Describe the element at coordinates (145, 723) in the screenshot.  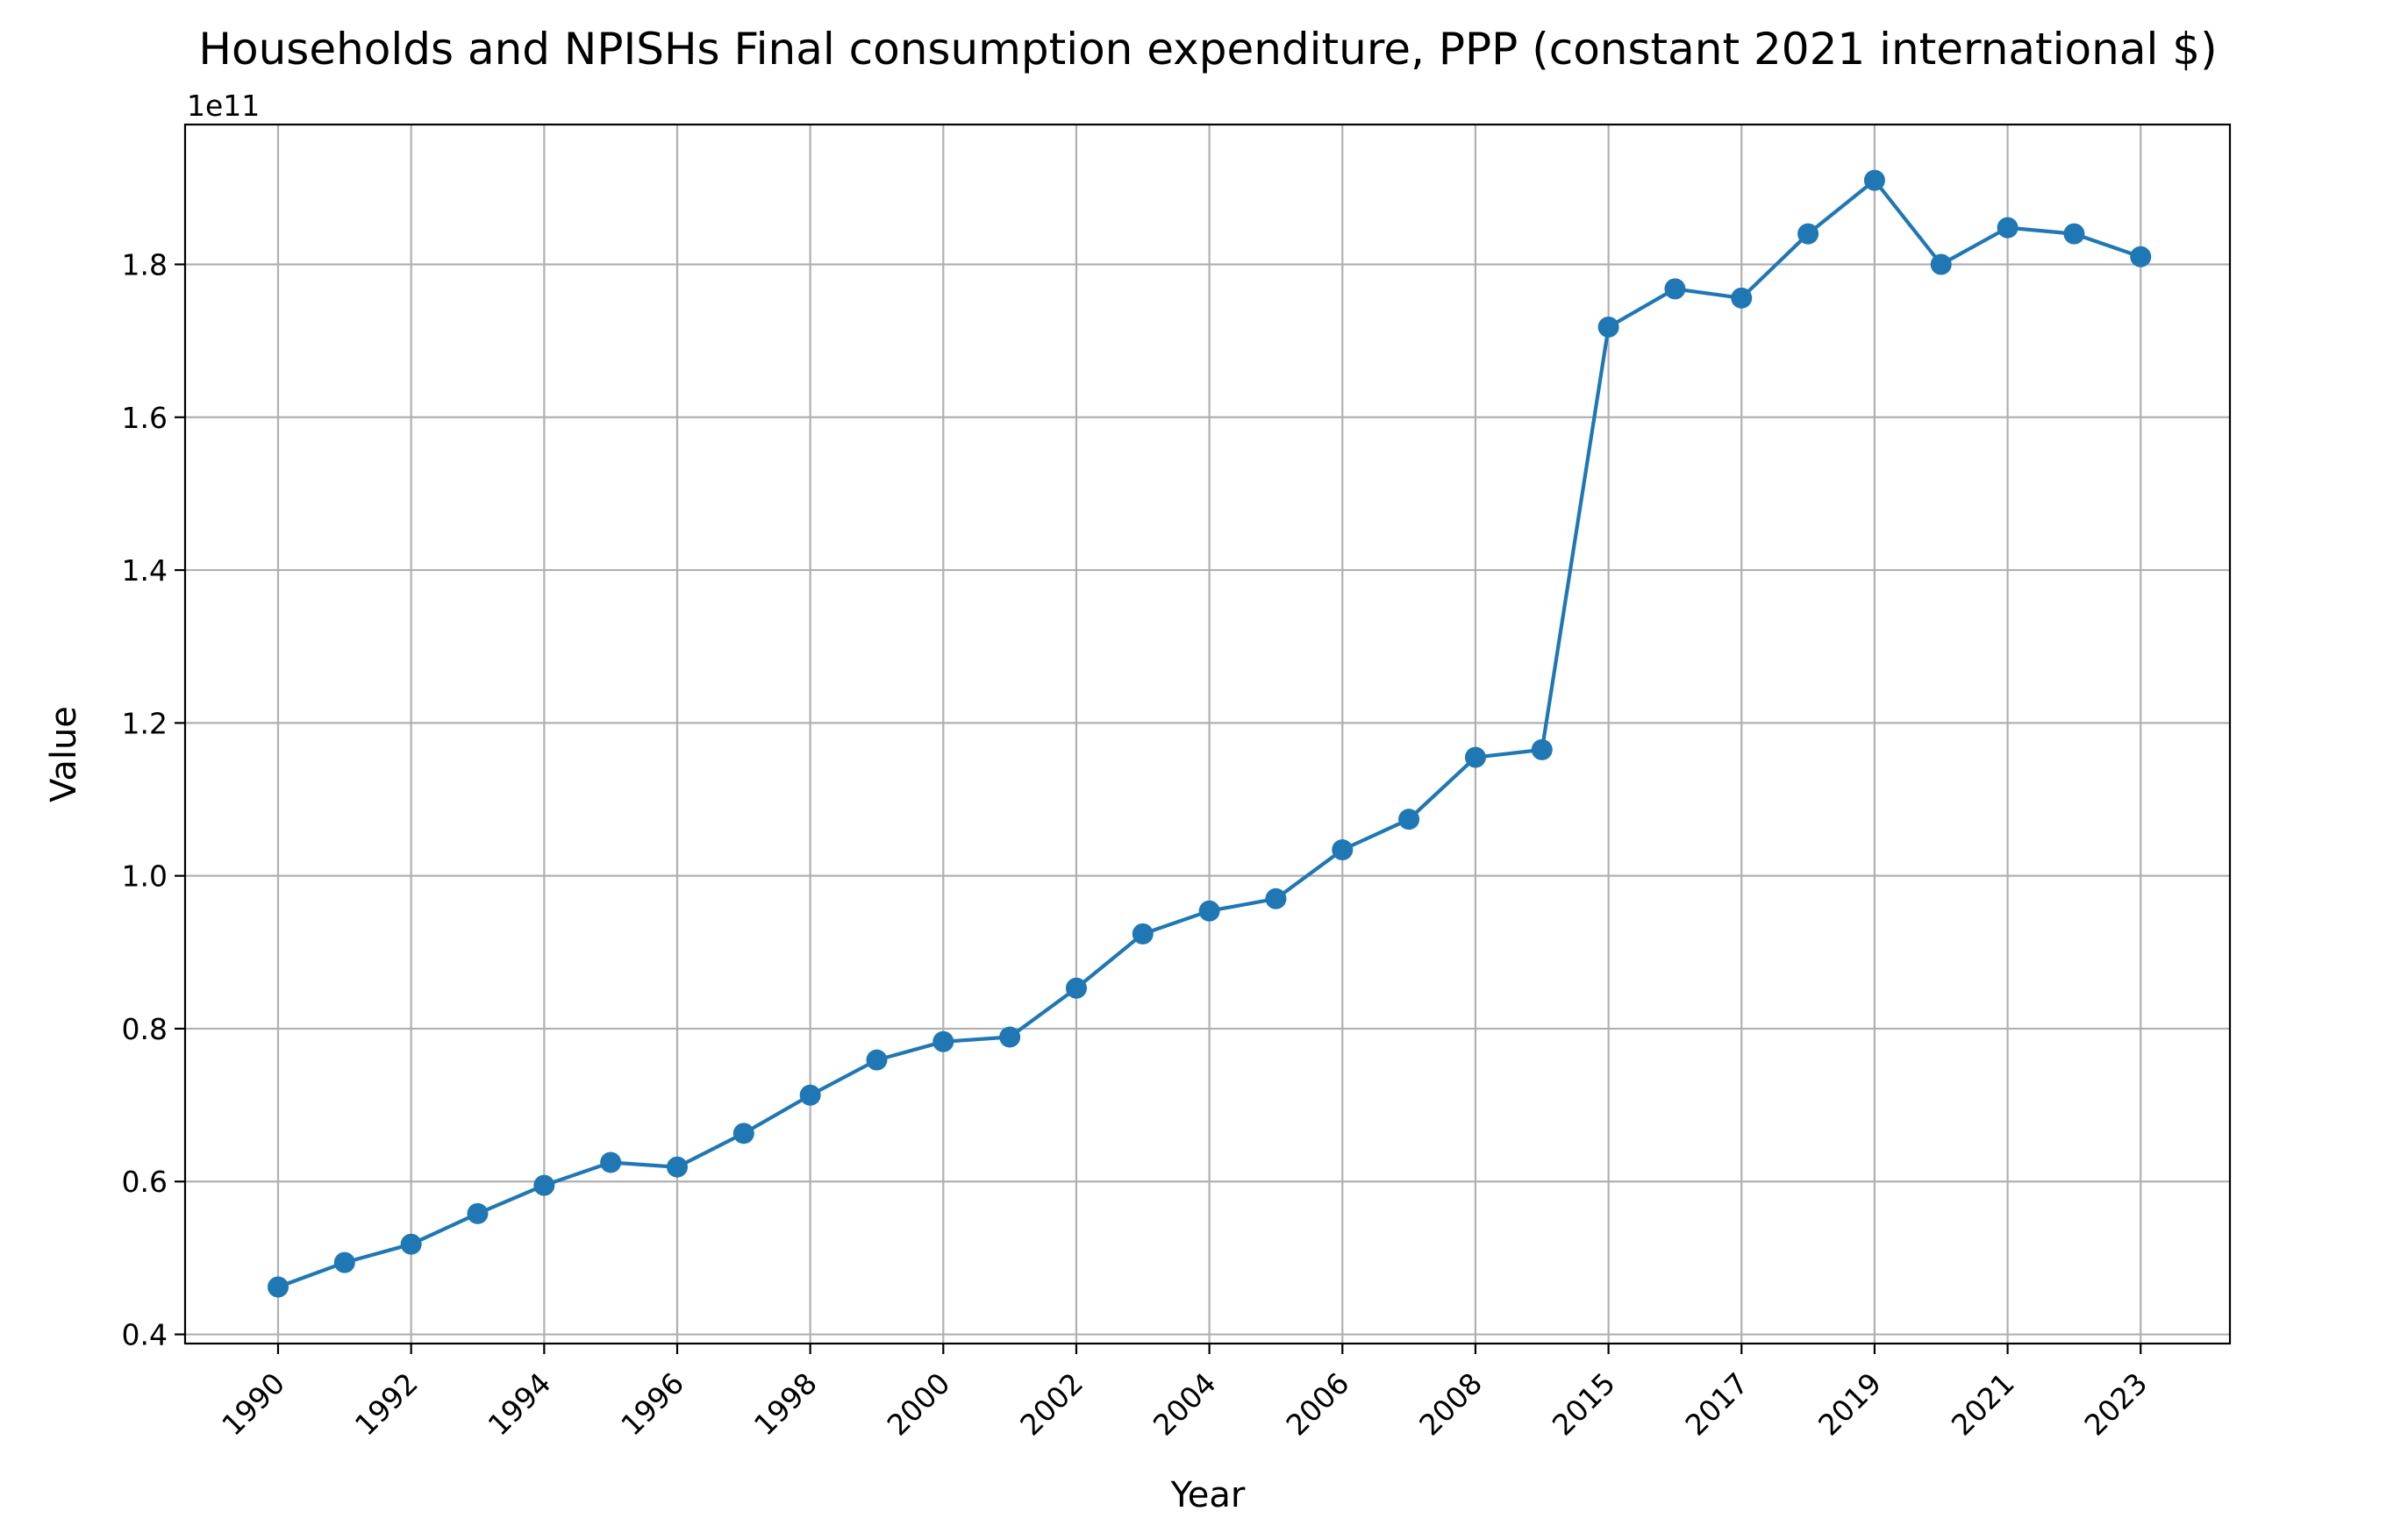
I see `y-tick-label: 1.2` at that location.